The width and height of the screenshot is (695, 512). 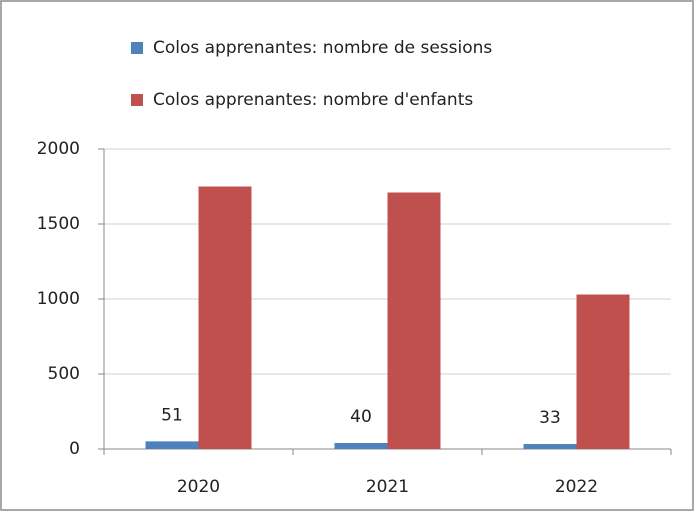 What do you see at coordinates (58, 299) in the screenshot?
I see `y-tick-label: 1000` at bounding box center [58, 299].